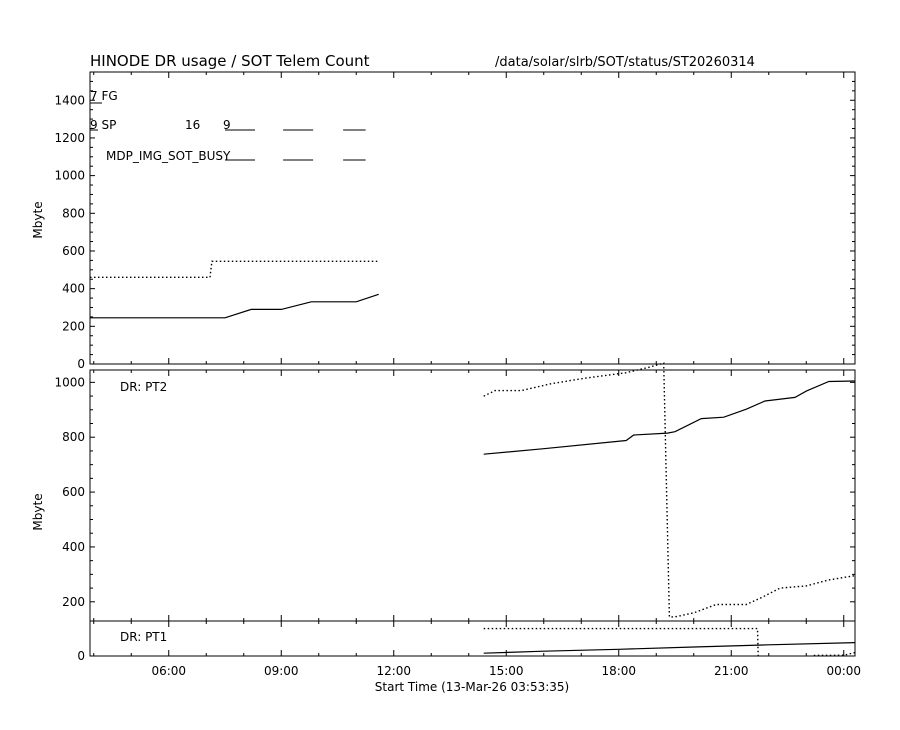 This screenshot has width=900, height=730. What do you see at coordinates (143, 387) in the screenshot?
I see `pt2-label: DR: PT2` at bounding box center [143, 387].